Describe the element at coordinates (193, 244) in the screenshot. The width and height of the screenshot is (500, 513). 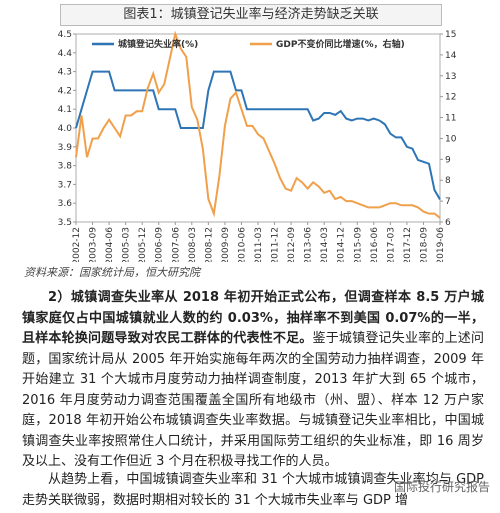
I see `x-tick-label: 2008-03` at that location.